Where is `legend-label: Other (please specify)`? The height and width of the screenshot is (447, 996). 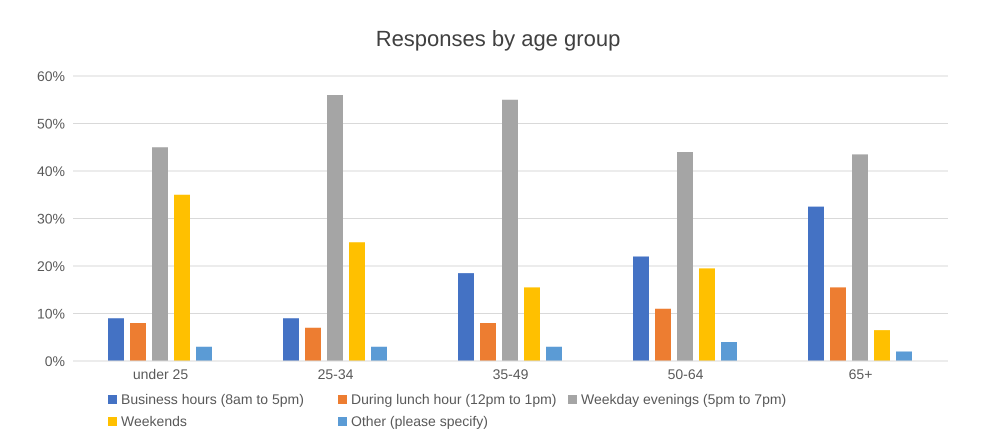 legend-label: Other (please specify) is located at coordinates (419, 421).